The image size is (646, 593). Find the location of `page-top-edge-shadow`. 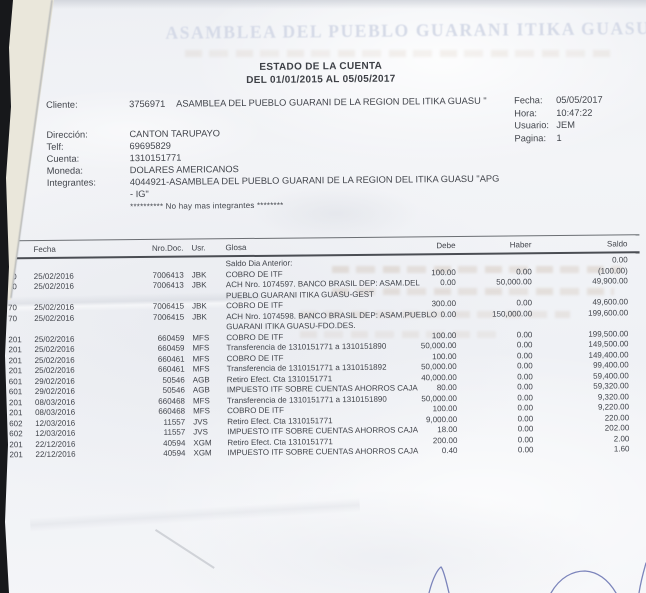

page-top-edge-shadow is located at coordinates (323, 4).